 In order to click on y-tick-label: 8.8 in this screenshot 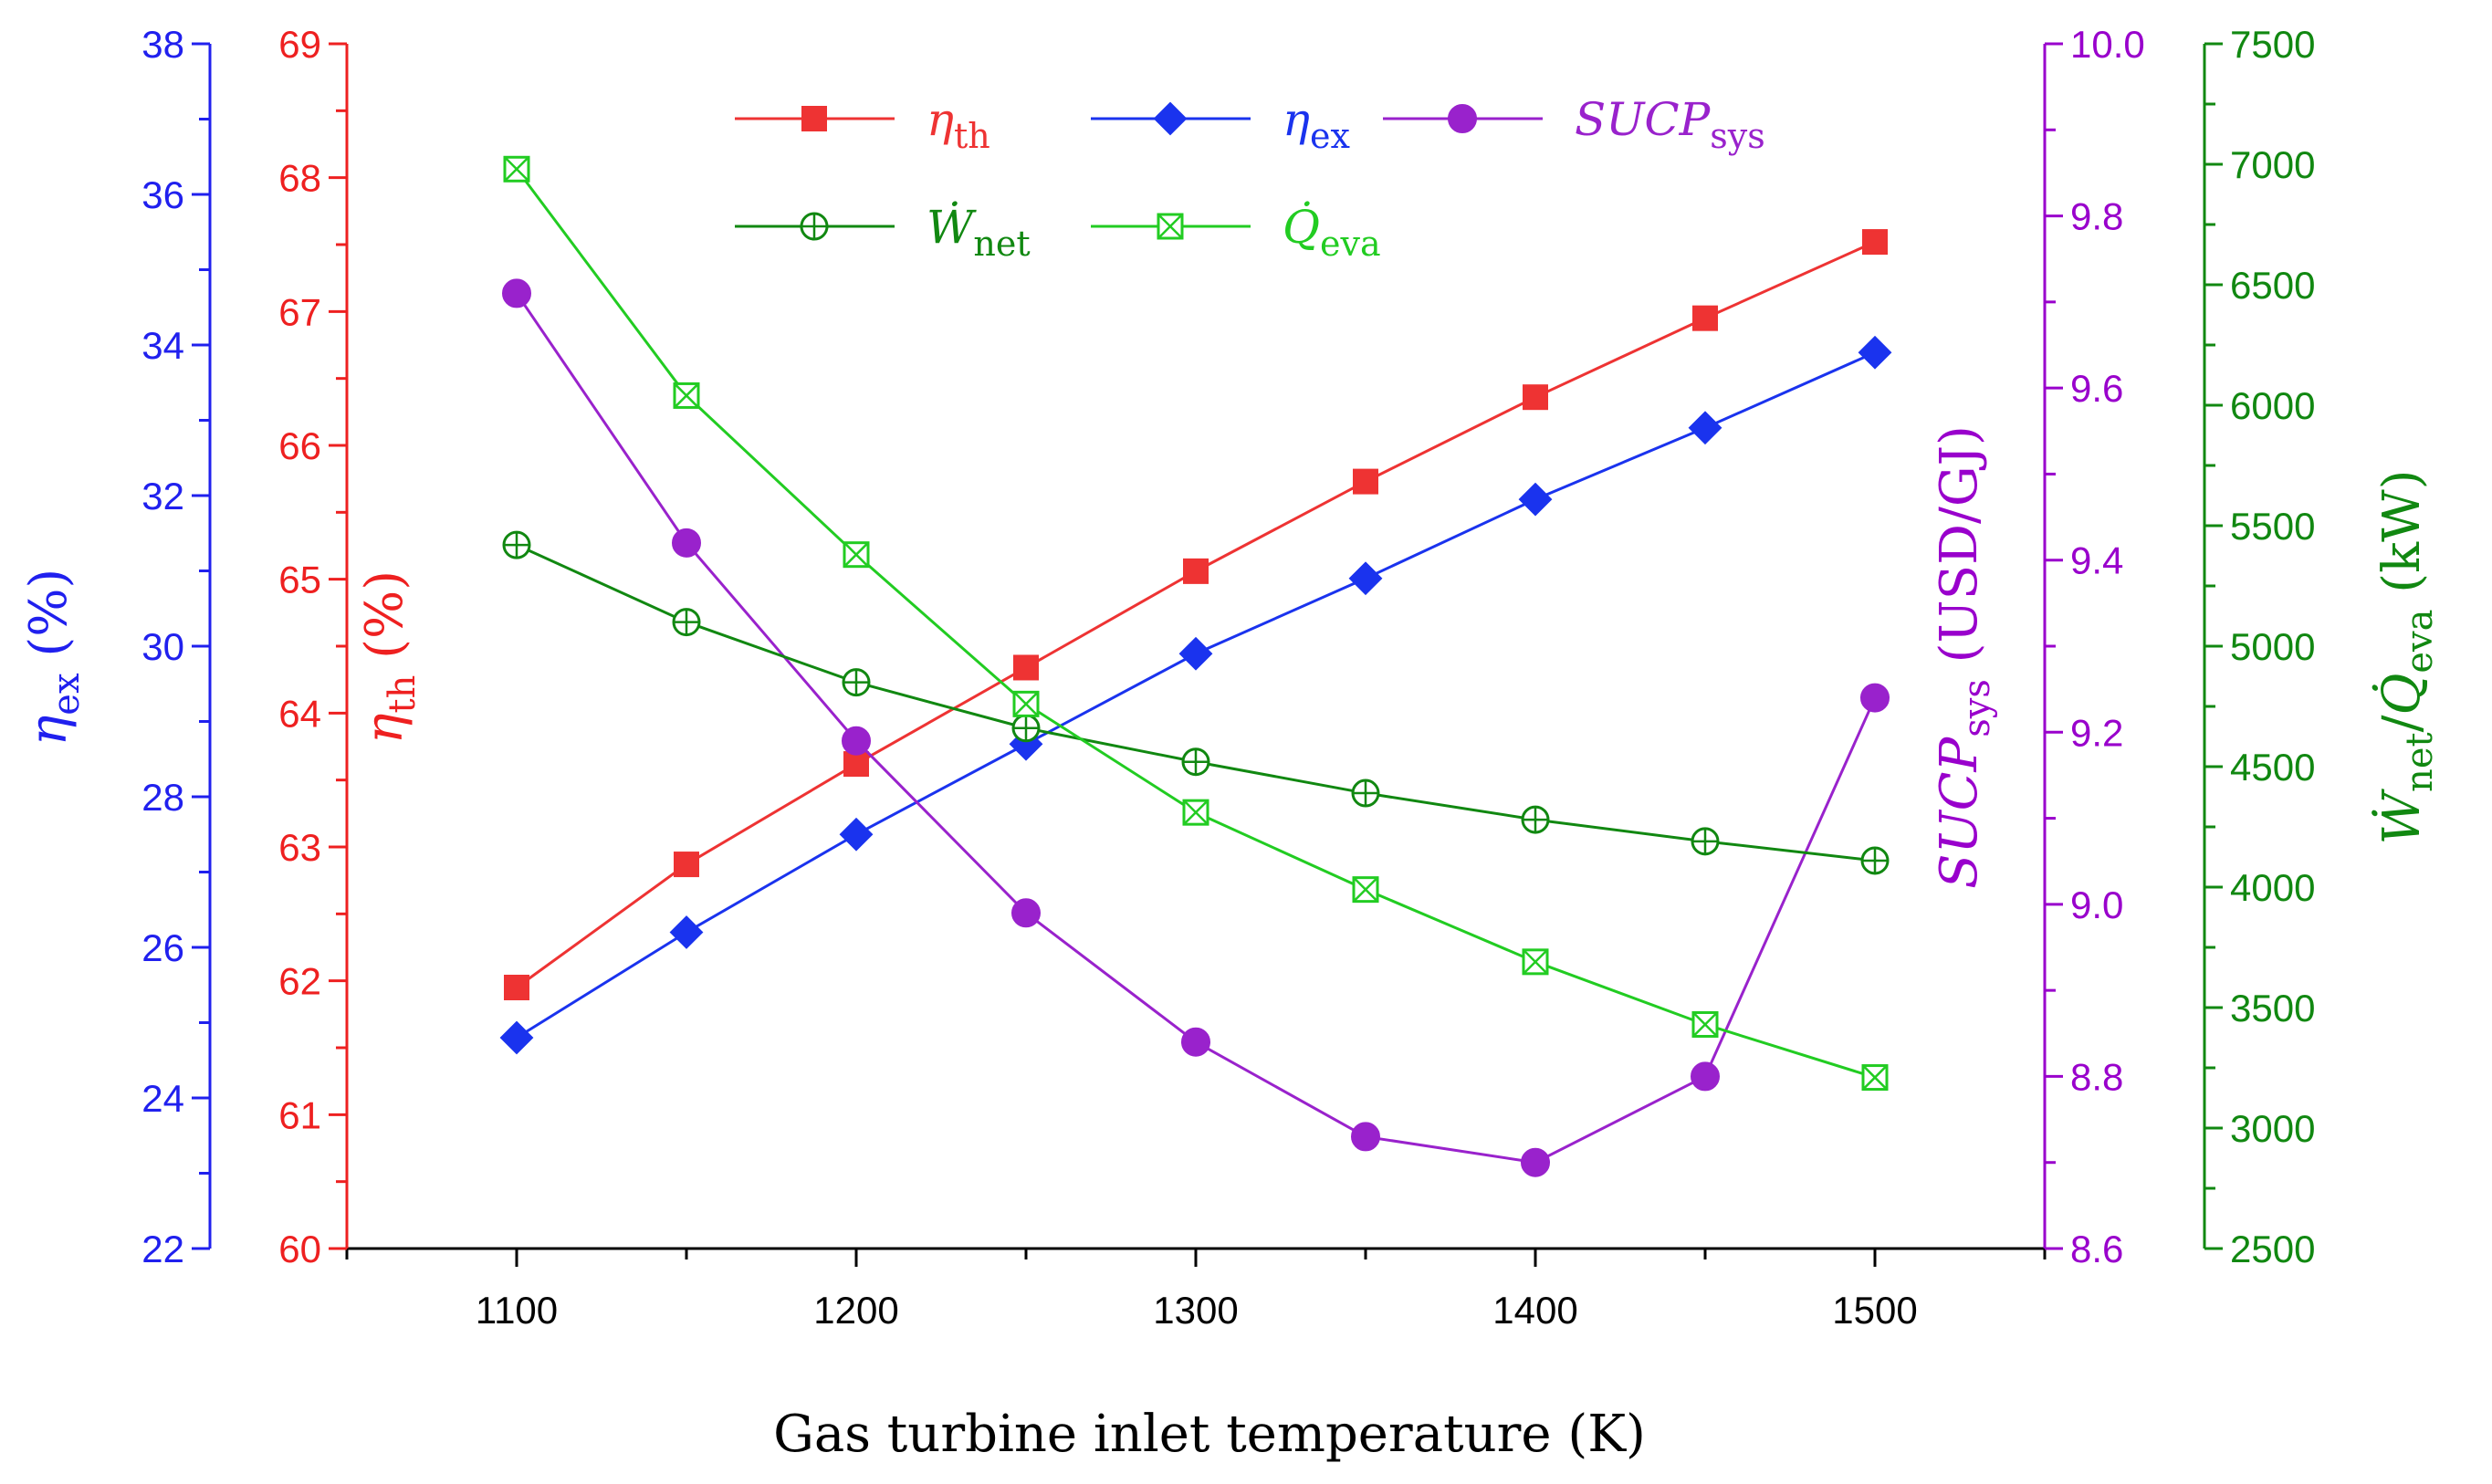, I will do `click(2096, 1076)`.